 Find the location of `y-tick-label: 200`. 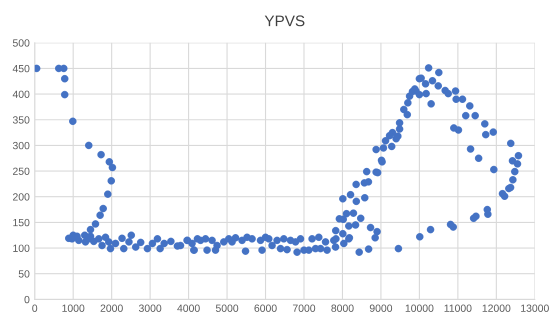

y-tick-label: 200 is located at coordinates (21, 197).